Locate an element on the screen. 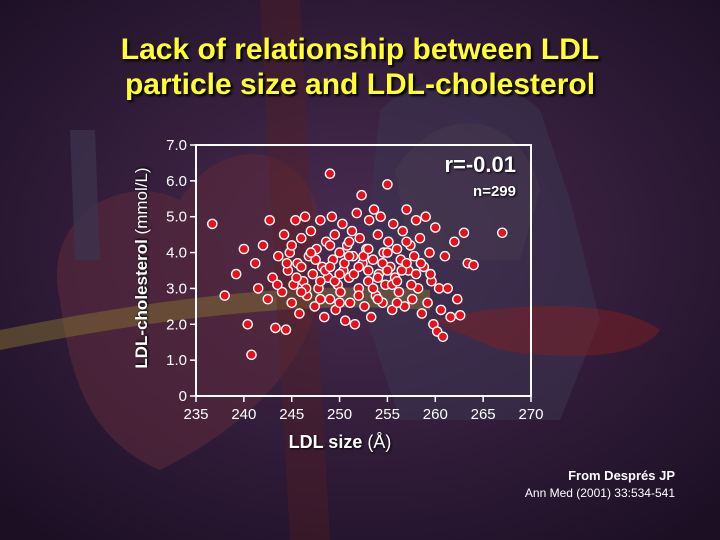 The width and height of the screenshot is (720, 540). correlation-annotation: r=-0.01 is located at coordinates (480, 164).